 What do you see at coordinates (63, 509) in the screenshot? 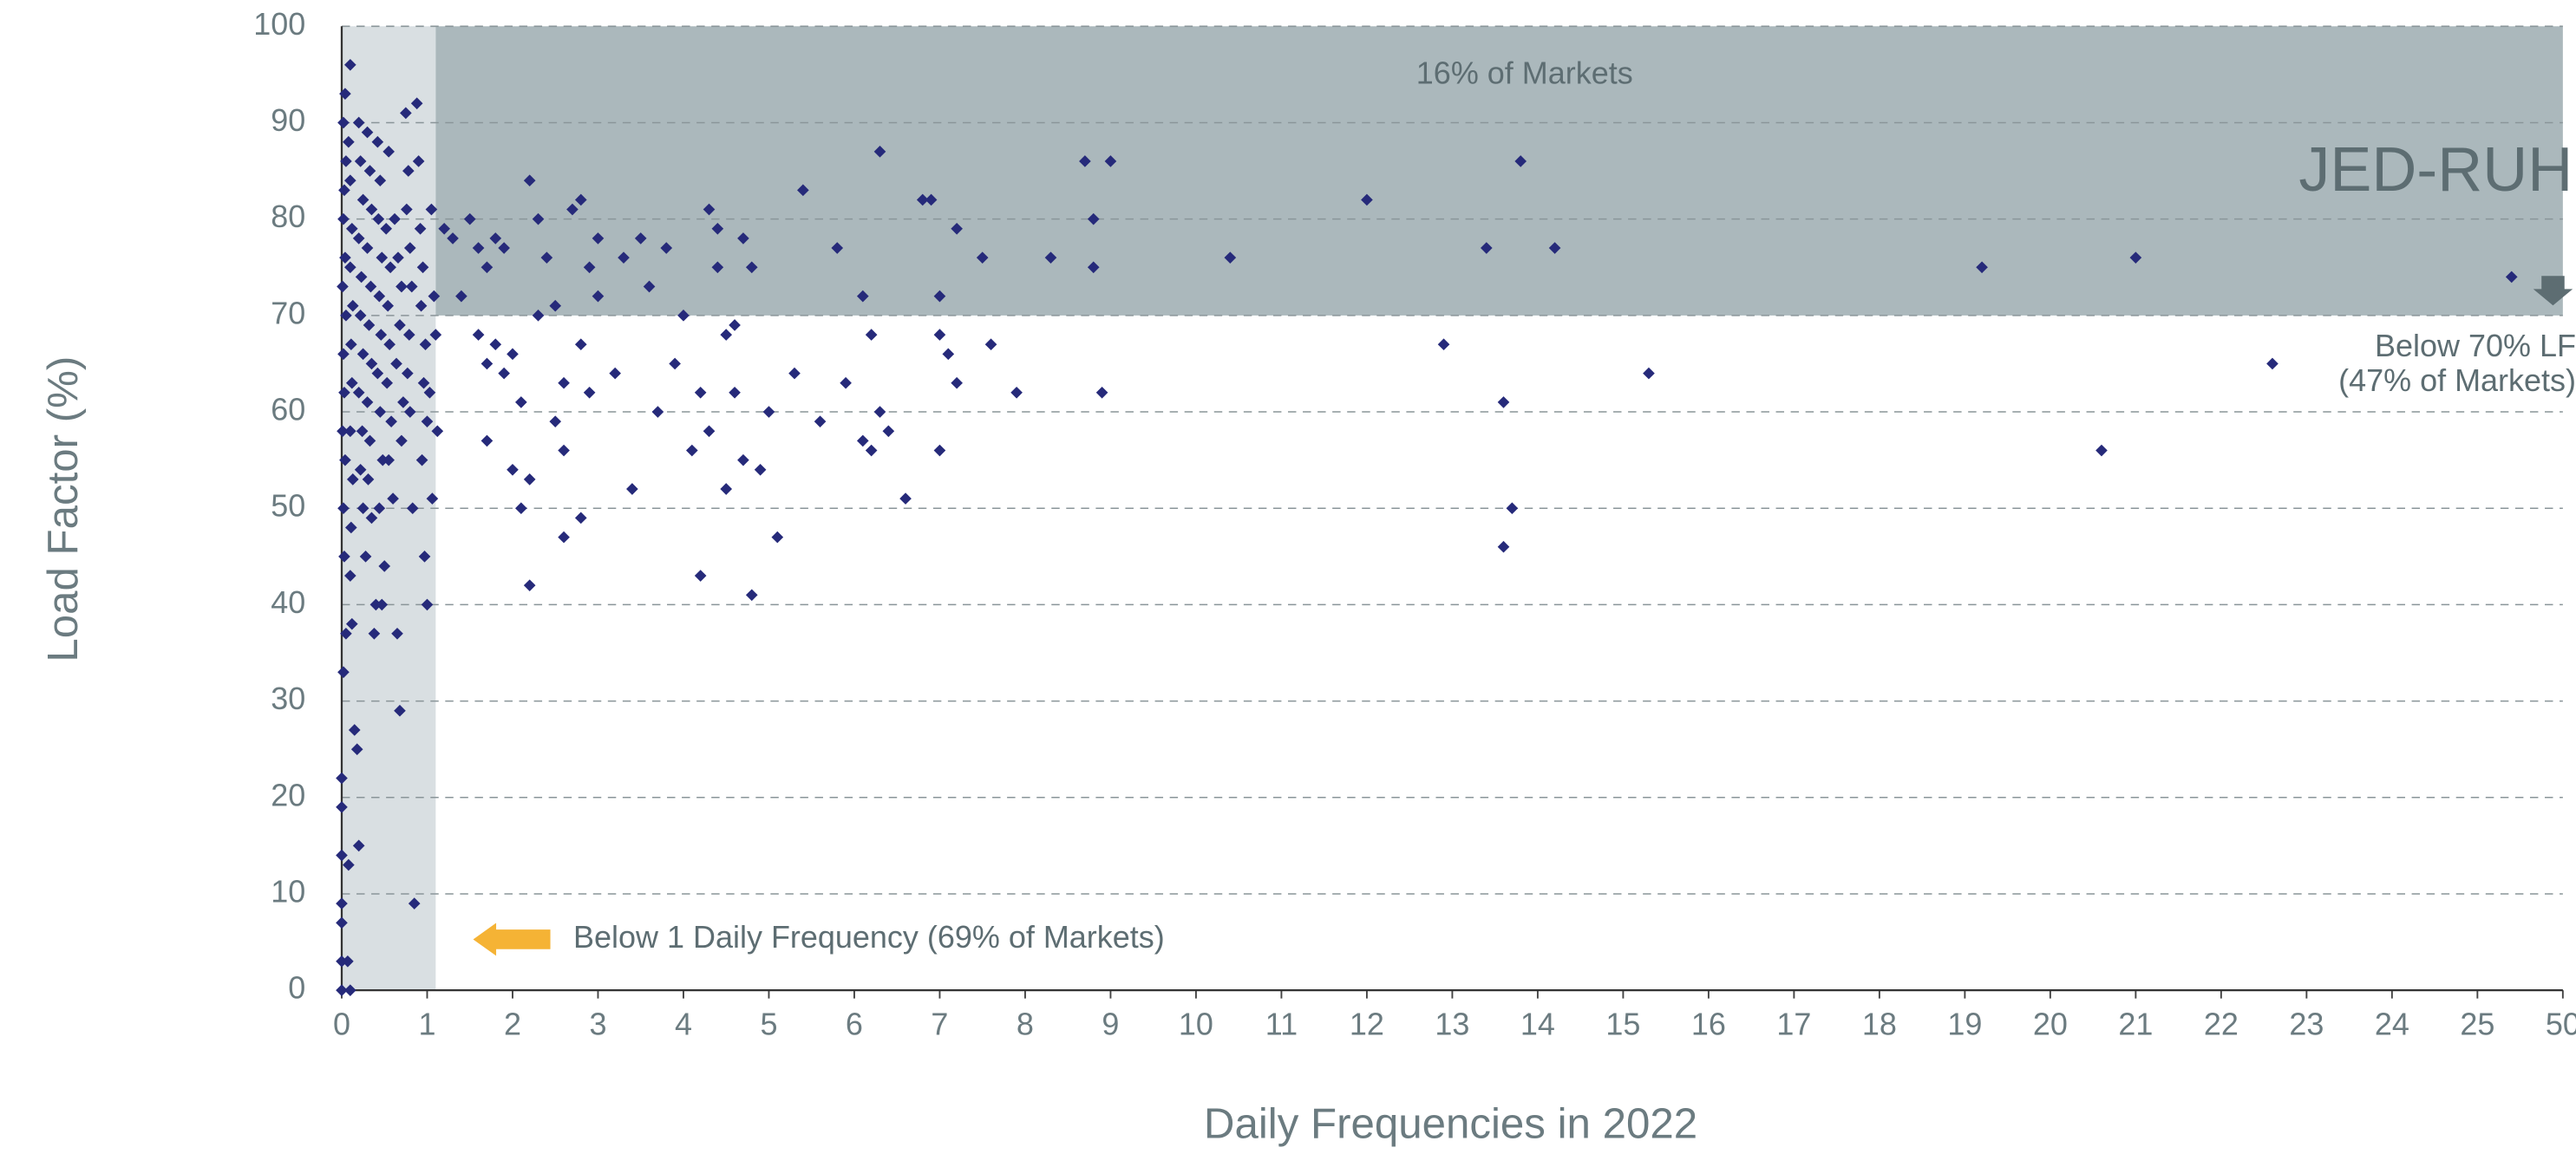
I see `y-axis-title: Load Factor (%)` at bounding box center [63, 509].